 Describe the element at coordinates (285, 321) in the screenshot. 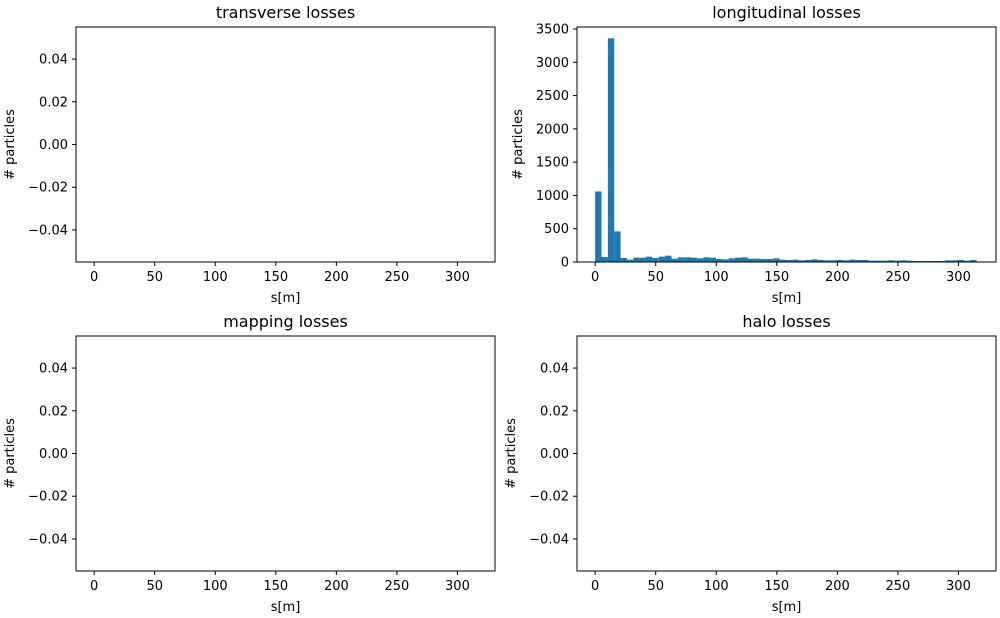

I see `panel-title: mapping losses` at that location.